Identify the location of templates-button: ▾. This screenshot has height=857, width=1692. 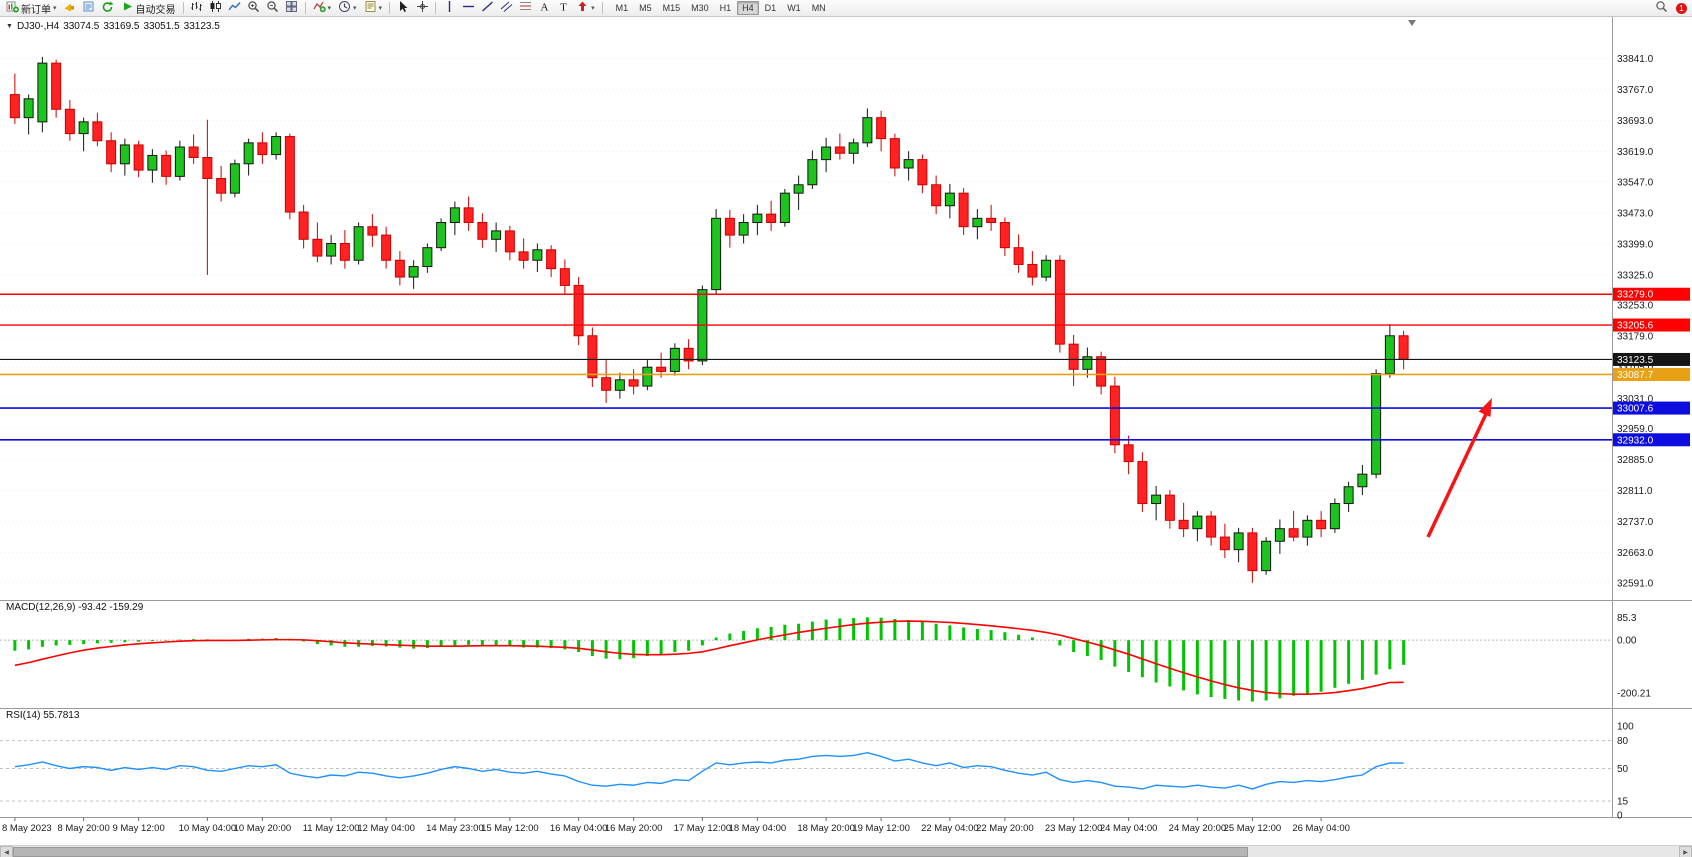
(373, 8).